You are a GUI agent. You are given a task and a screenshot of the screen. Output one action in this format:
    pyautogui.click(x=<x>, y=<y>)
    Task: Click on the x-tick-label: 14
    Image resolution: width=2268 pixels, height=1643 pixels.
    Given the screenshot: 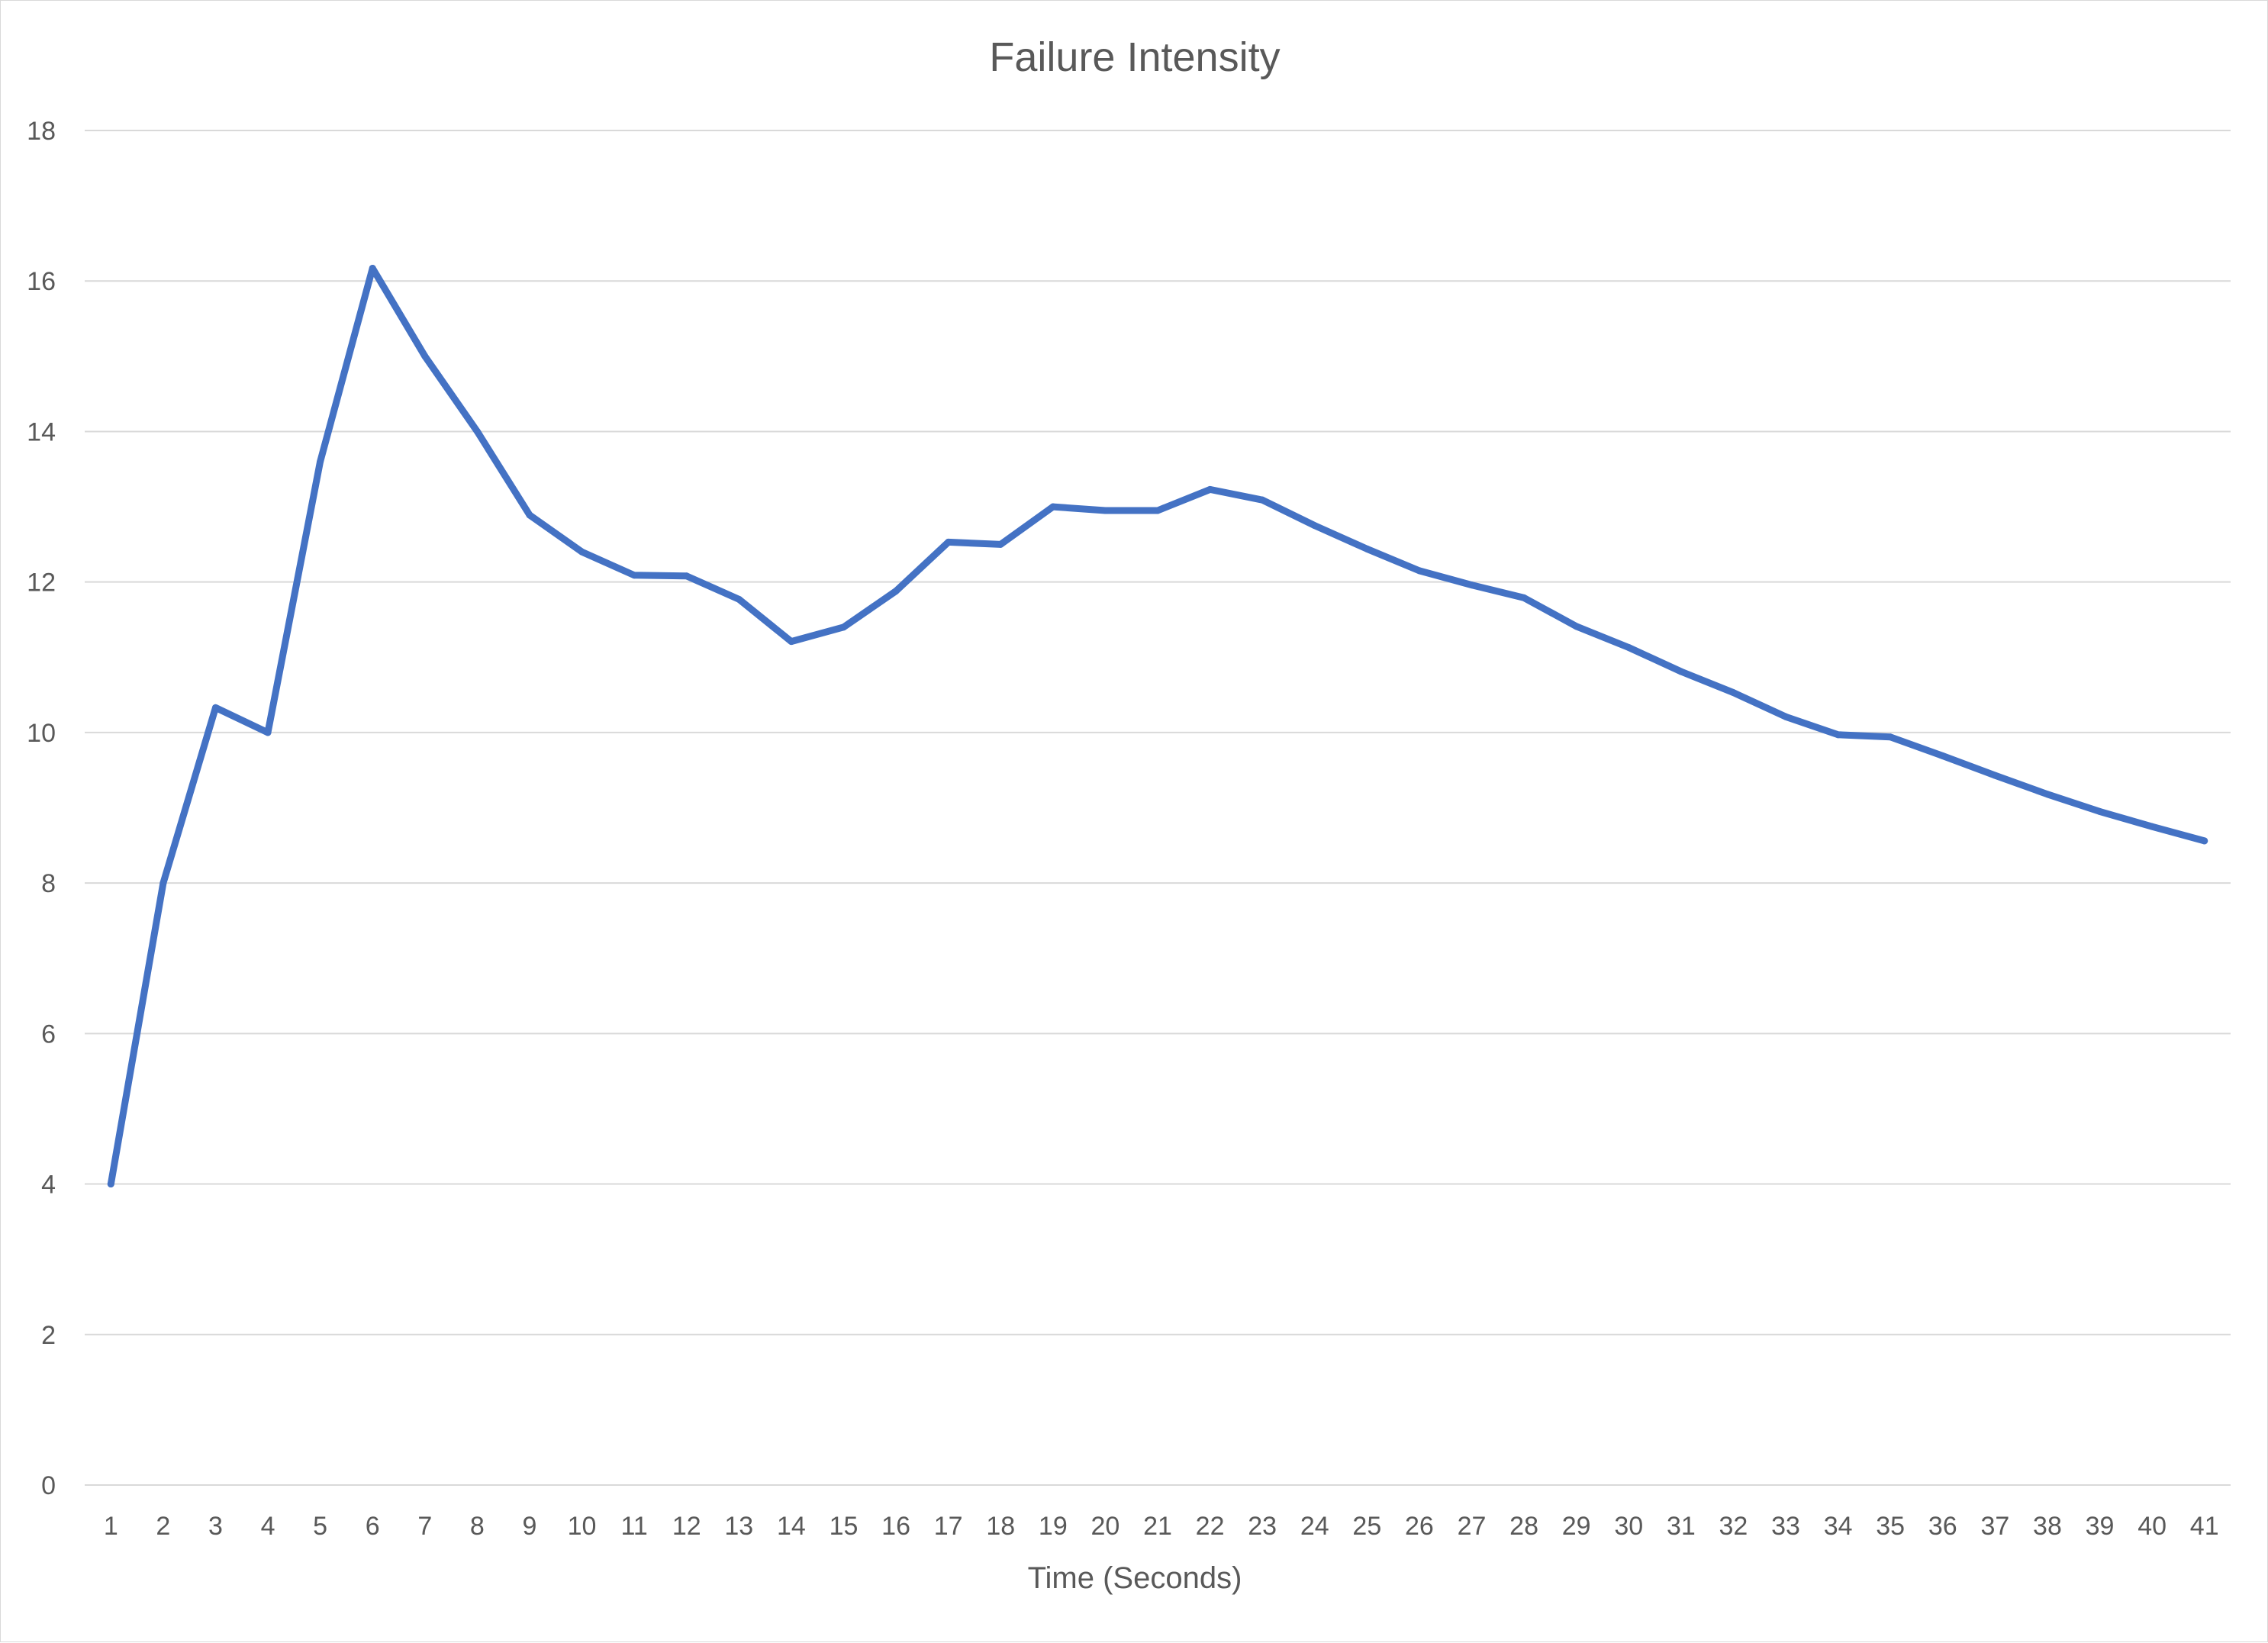 What is the action you would take?
    pyautogui.click(x=791, y=1526)
    